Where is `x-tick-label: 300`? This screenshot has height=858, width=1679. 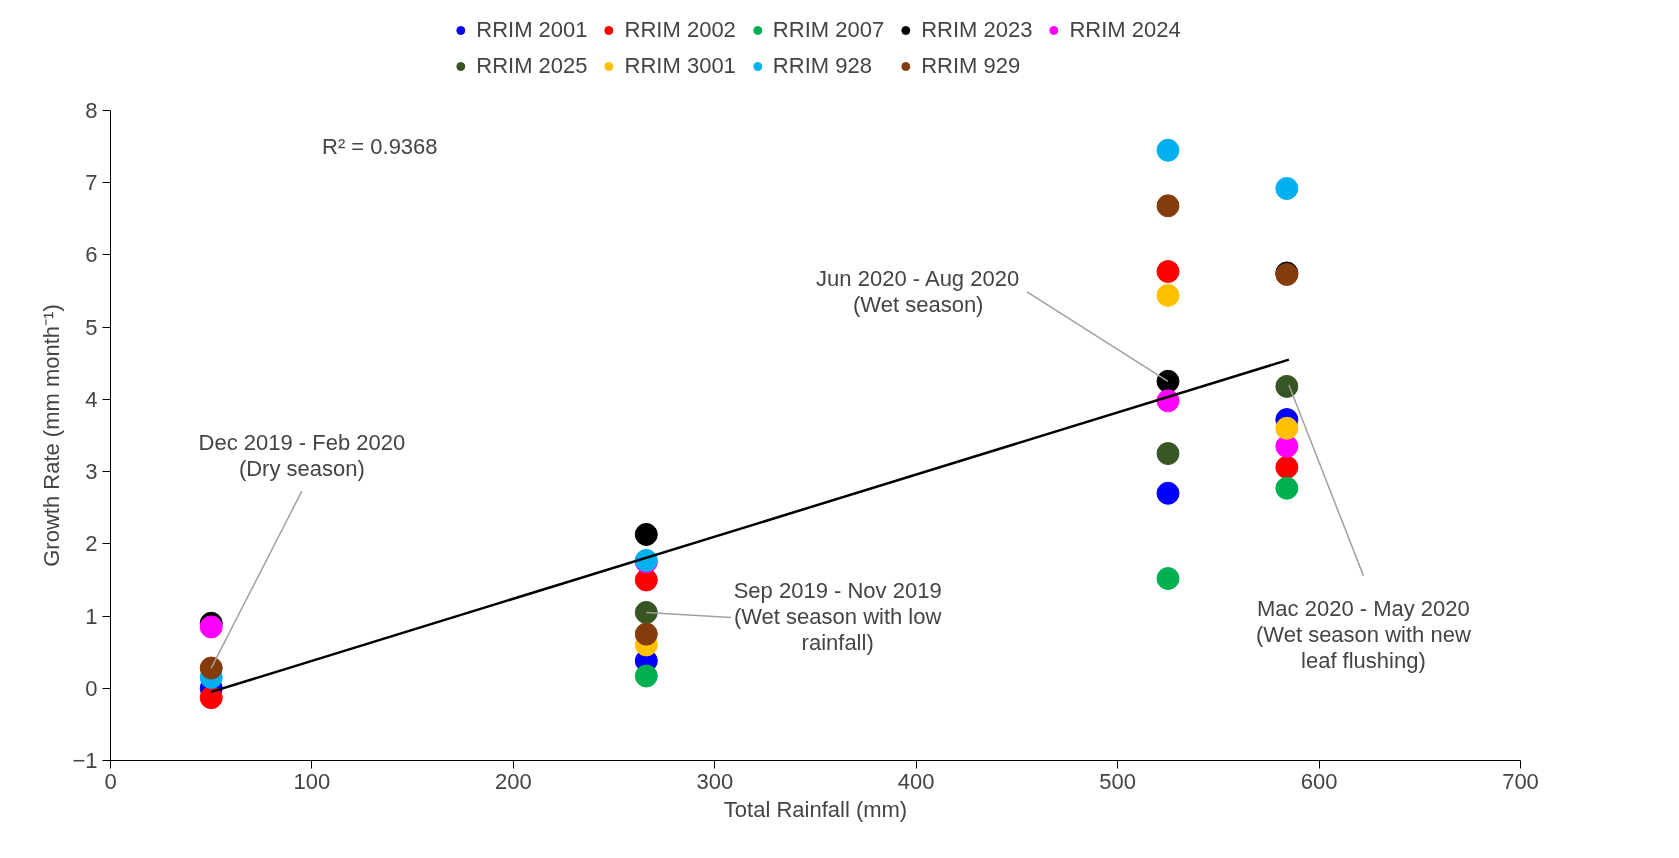 x-tick-label: 300 is located at coordinates (715, 781).